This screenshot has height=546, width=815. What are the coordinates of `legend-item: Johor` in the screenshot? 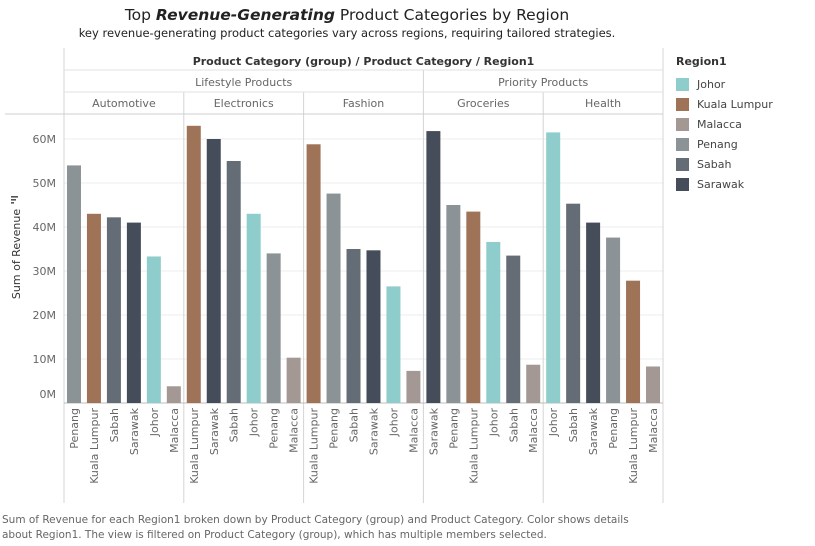 It's located at (743, 84).